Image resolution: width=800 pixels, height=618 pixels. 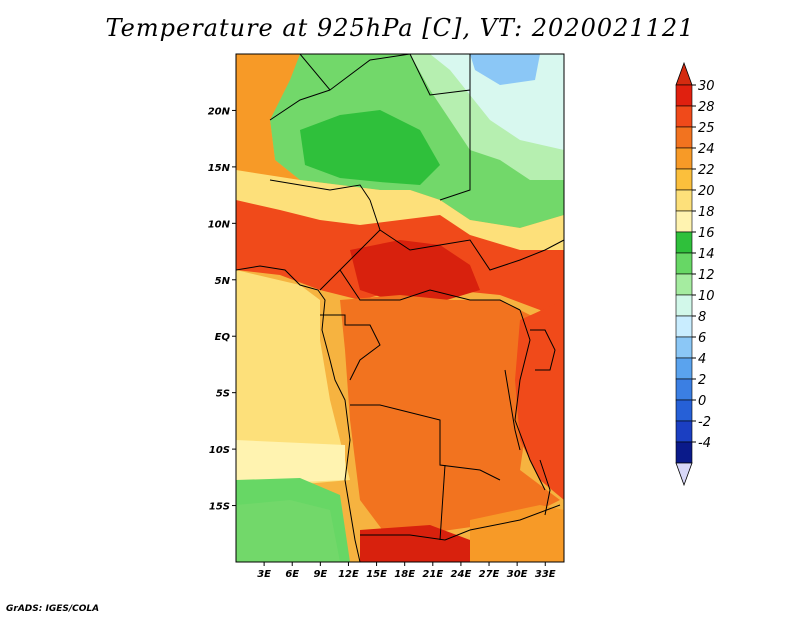 I want to click on colorbar-label: 2, so click(x=702, y=380).